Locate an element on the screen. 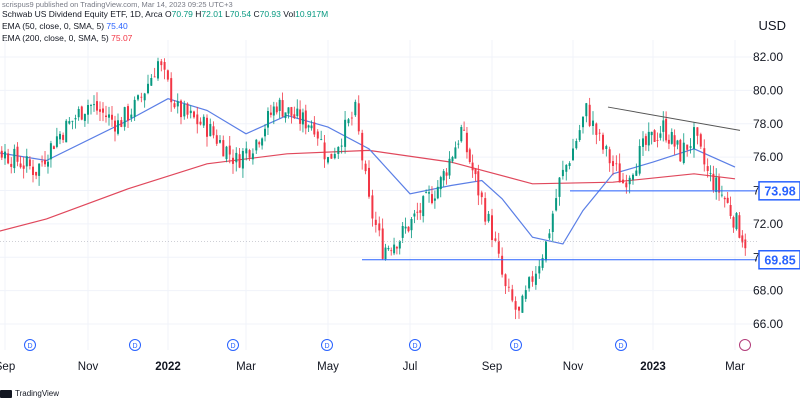  level-price-label: 73.98 is located at coordinates (779, 191).